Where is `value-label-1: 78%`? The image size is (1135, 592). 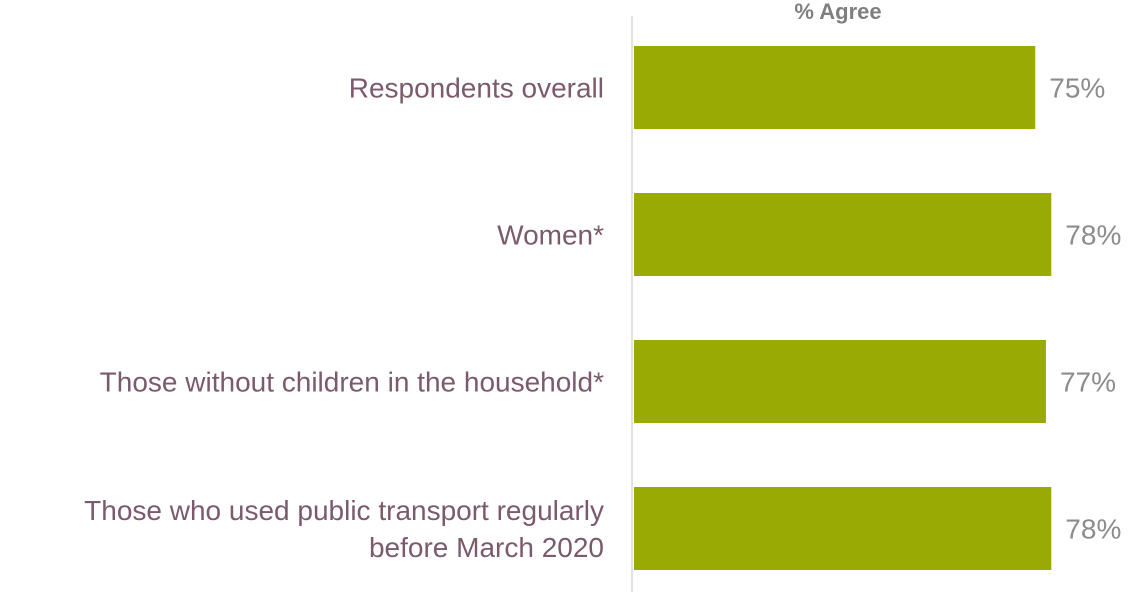
value-label-1: 78% is located at coordinates (1093, 235).